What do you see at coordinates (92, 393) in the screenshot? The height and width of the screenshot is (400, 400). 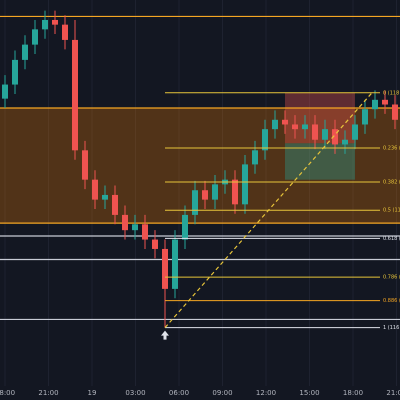 I see `time-label: 19` at bounding box center [92, 393].